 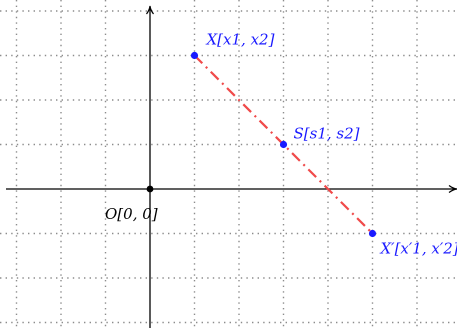 What do you see at coordinates (194, 55) in the screenshot?
I see `point-x` at bounding box center [194, 55].